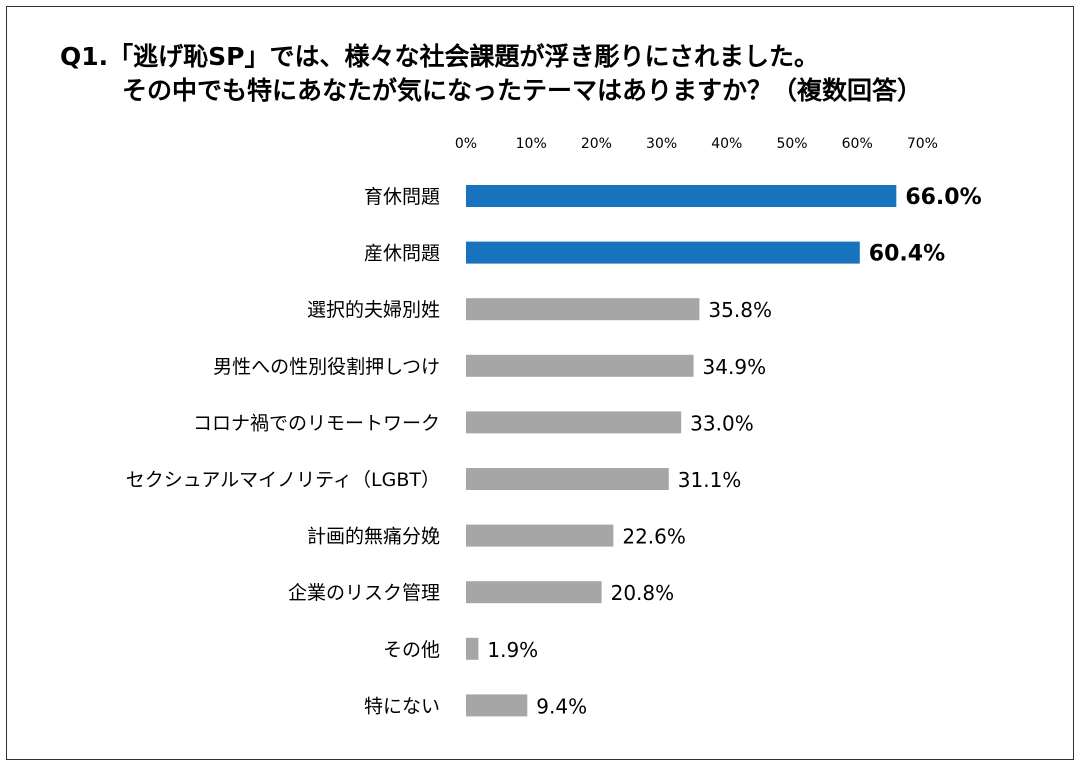 The height and width of the screenshot is (770, 1084). Describe the element at coordinates (710, 480) in the screenshot. I see `data-label: 31.1%` at that location.